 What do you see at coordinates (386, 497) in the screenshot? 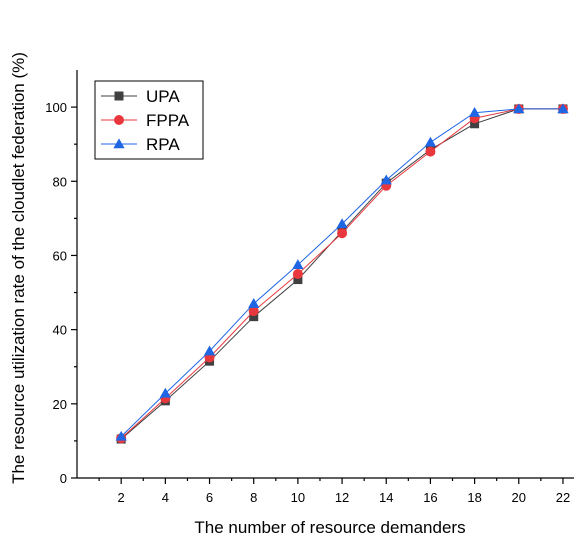
I see `x-tick-label: 14` at bounding box center [386, 497].